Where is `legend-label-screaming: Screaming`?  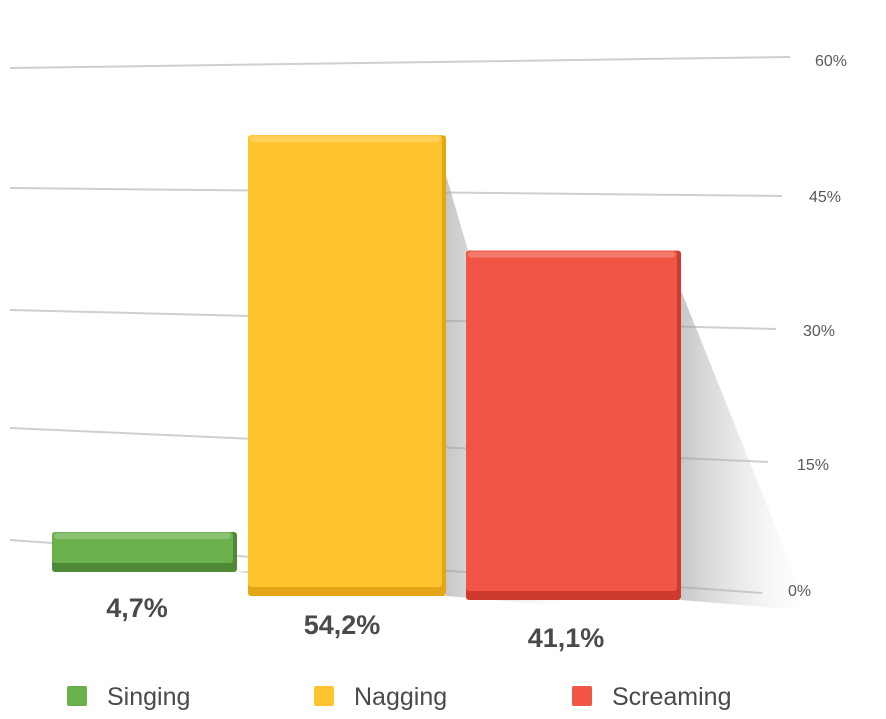
legend-label-screaming: Screaming is located at coordinates (672, 697).